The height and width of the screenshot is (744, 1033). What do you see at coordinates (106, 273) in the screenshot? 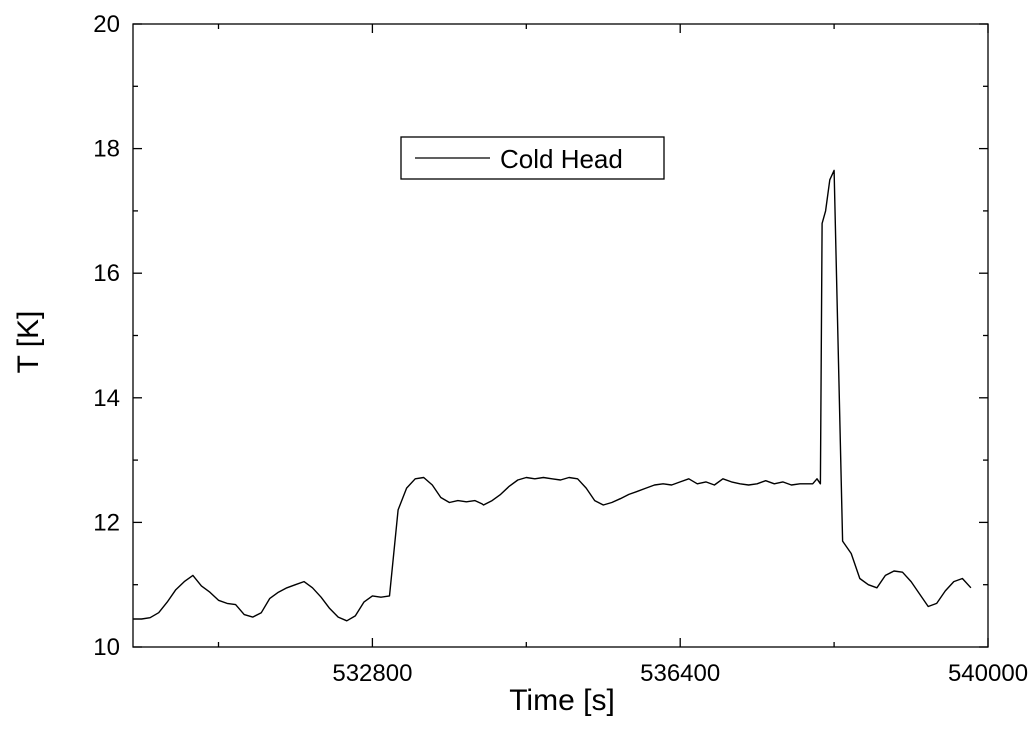
I see `y-tick-label: 16` at bounding box center [106, 273].